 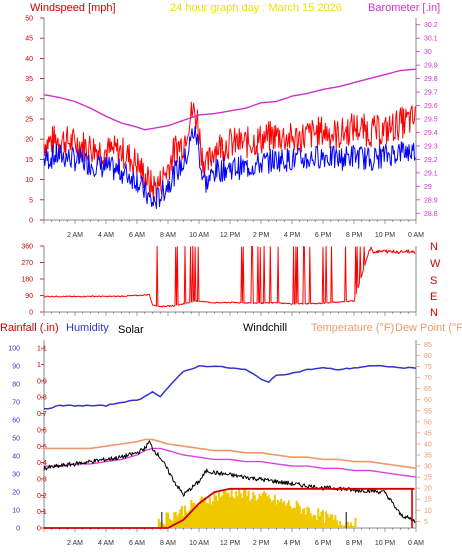 I want to click on temperature-y-tick-label: 15, so click(x=428, y=500).